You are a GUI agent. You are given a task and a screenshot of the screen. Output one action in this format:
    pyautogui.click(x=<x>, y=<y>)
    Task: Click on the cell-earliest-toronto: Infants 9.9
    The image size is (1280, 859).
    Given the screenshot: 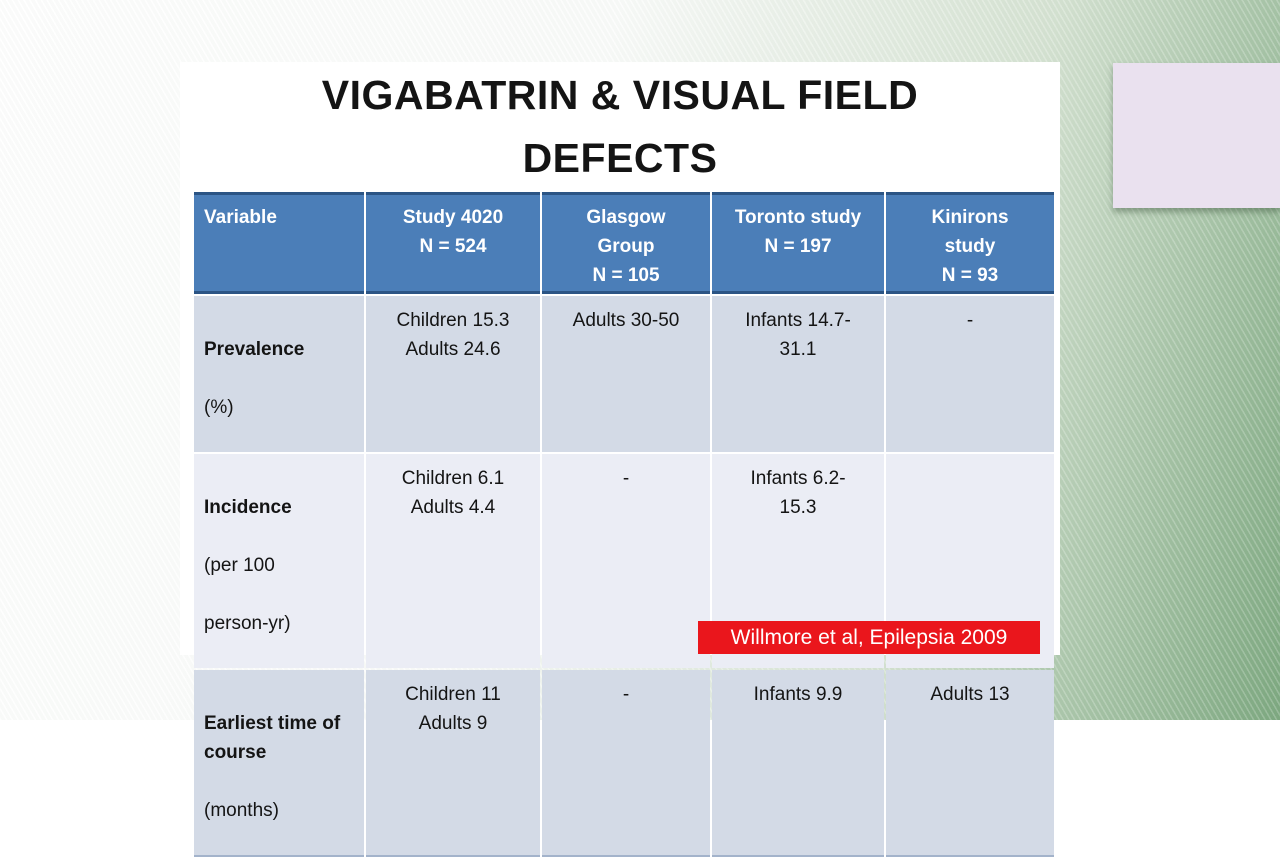 What is the action you would take?
    pyautogui.click(x=798, y=763)
    